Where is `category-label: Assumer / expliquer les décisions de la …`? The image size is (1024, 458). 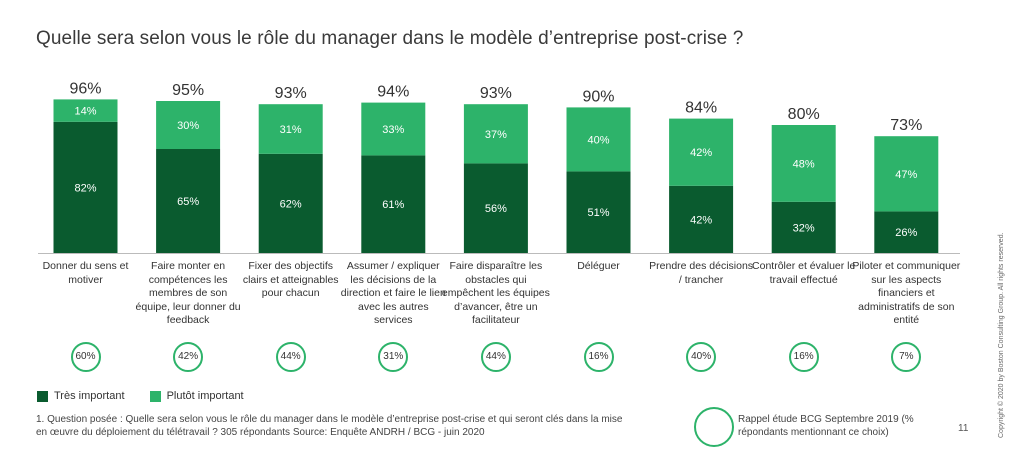 category-label: Assumer / expliquer les décisions de la … is located at coordinates (393, 293).